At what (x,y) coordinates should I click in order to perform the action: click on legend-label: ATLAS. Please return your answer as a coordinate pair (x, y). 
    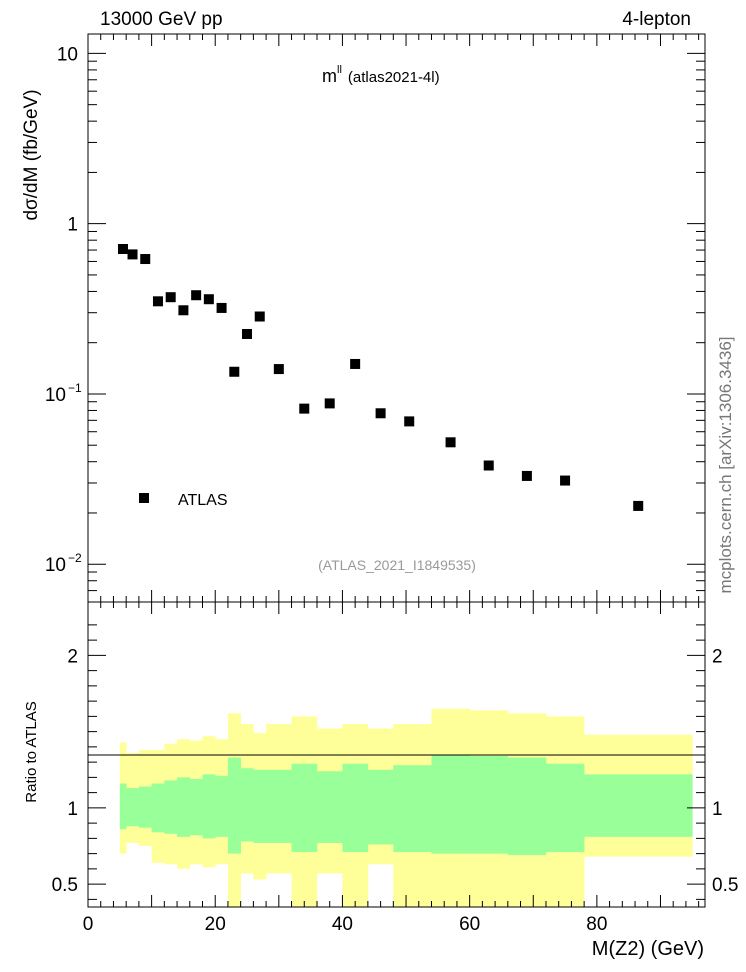
    Looking at the image, I should click on (203, 500).